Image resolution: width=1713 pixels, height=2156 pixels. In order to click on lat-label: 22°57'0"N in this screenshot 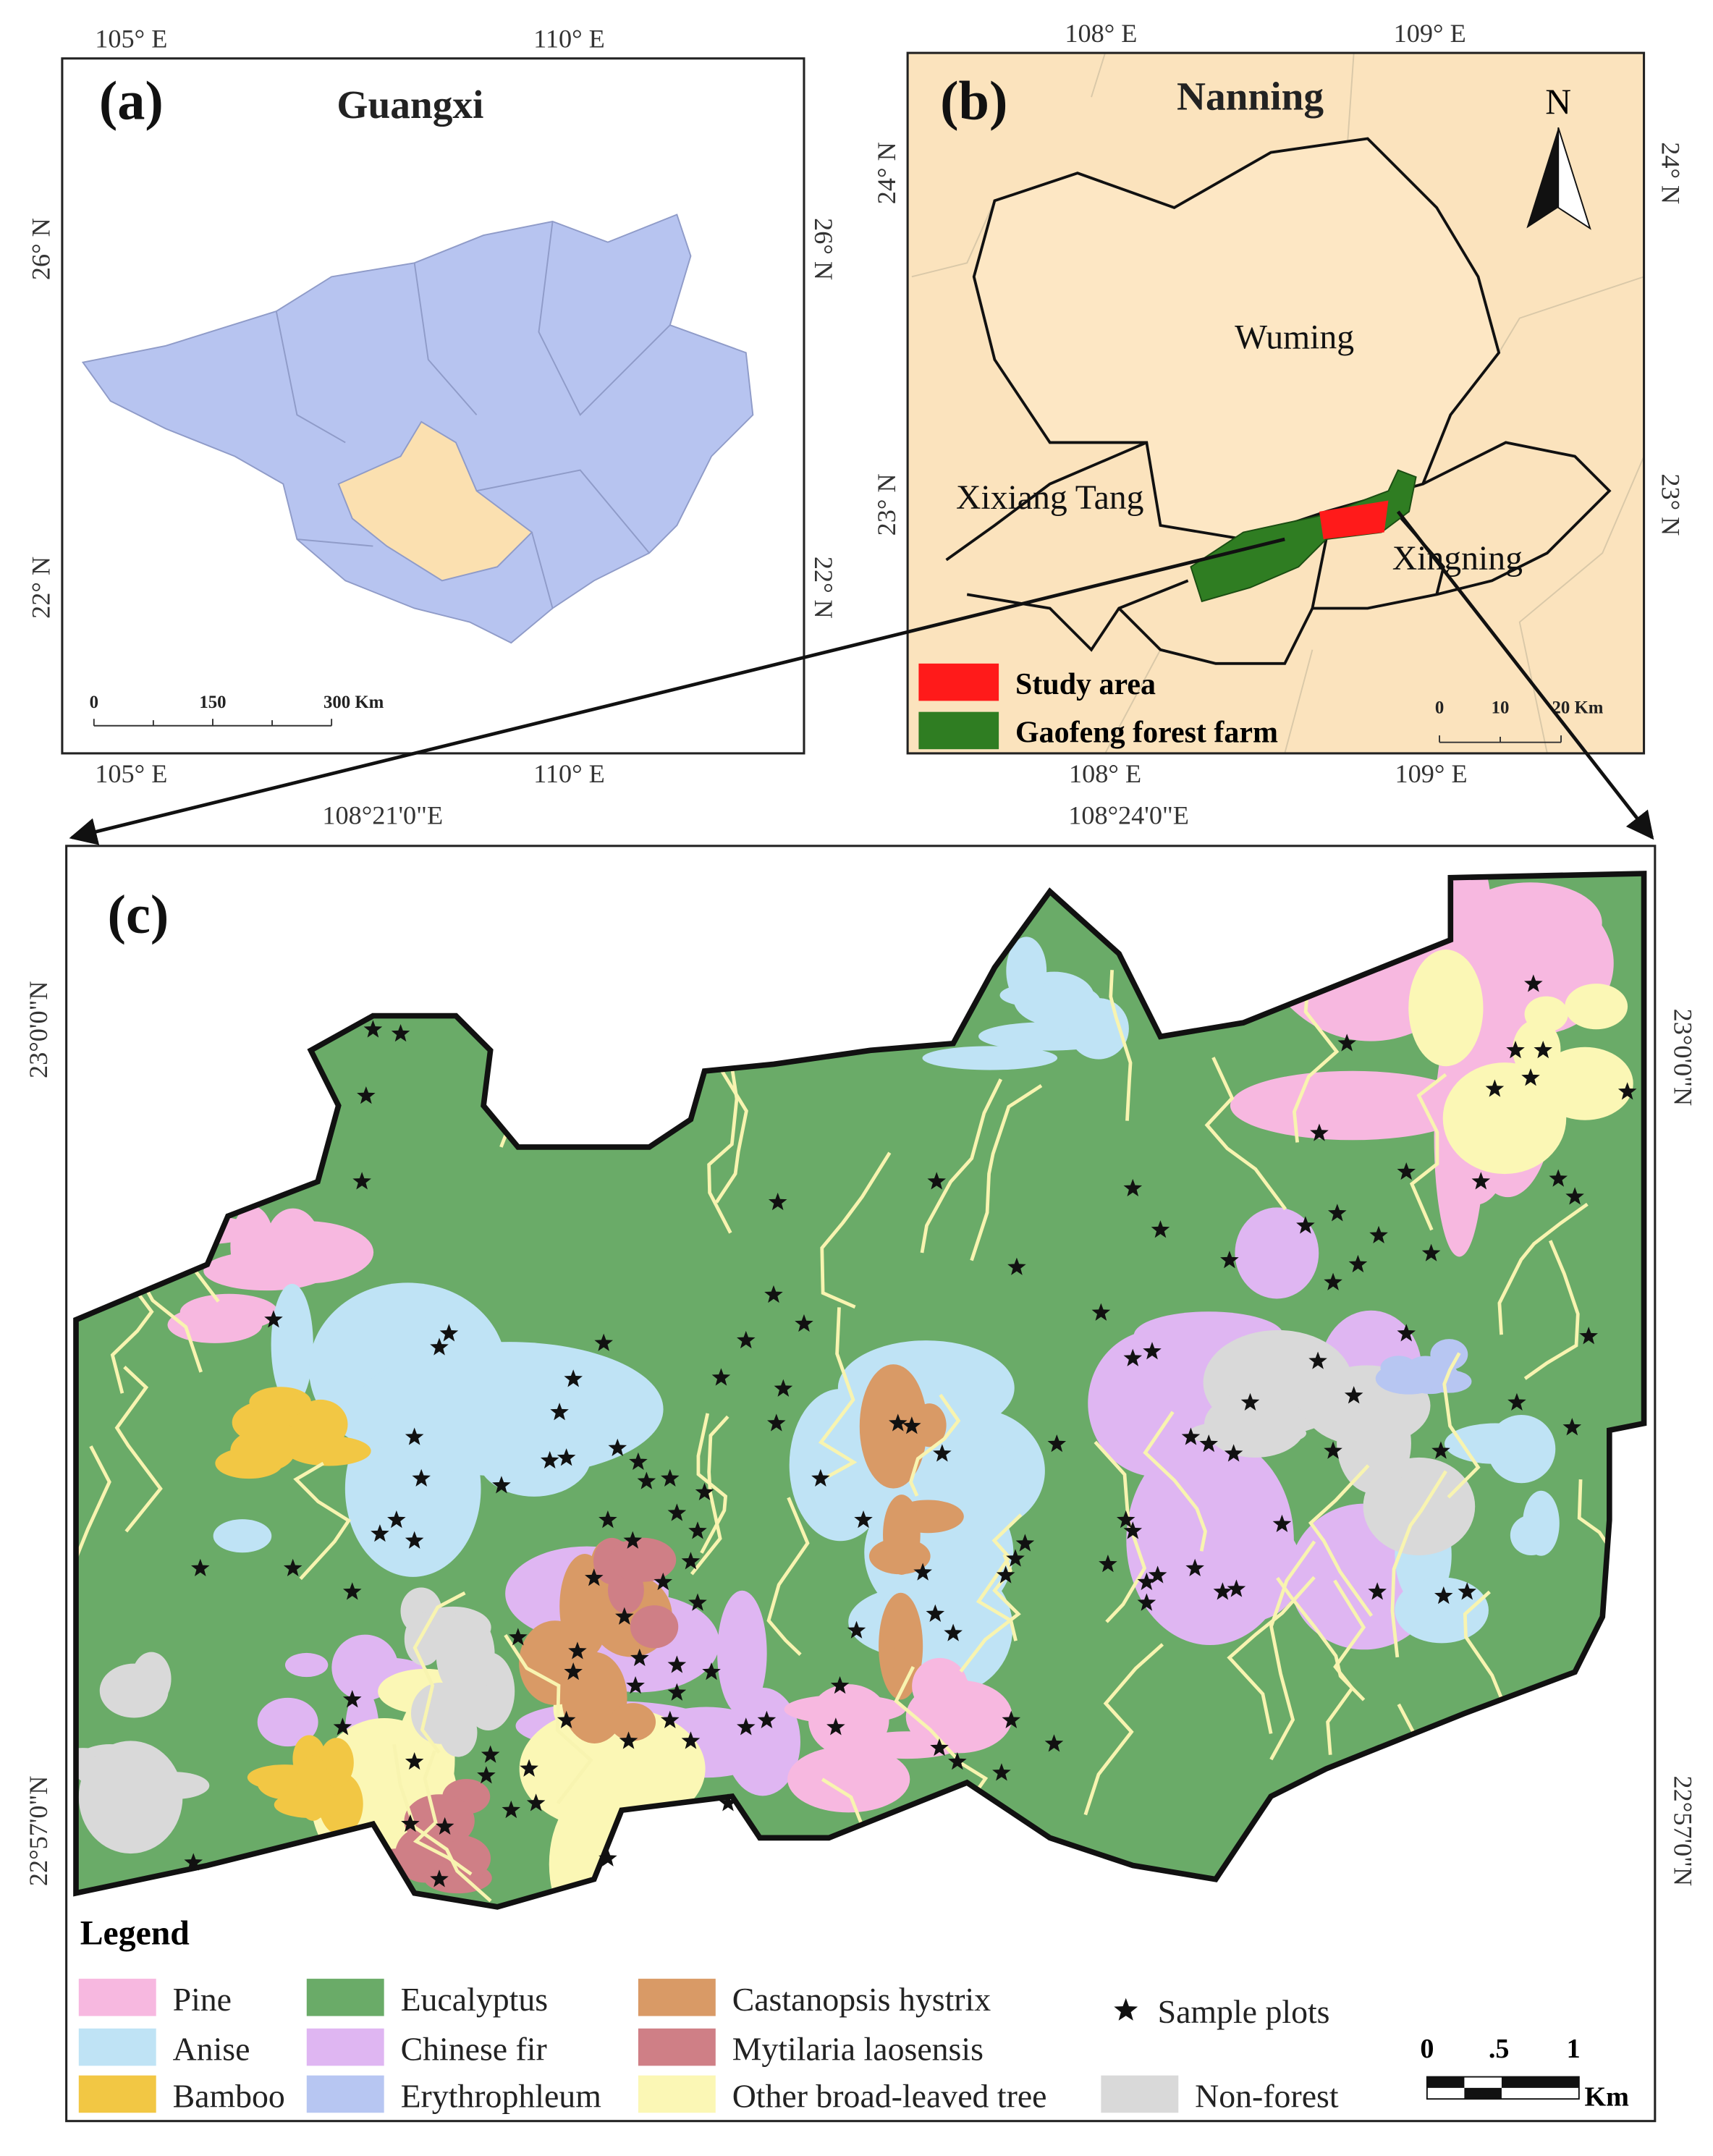, I will do `click(38, 1832)`.